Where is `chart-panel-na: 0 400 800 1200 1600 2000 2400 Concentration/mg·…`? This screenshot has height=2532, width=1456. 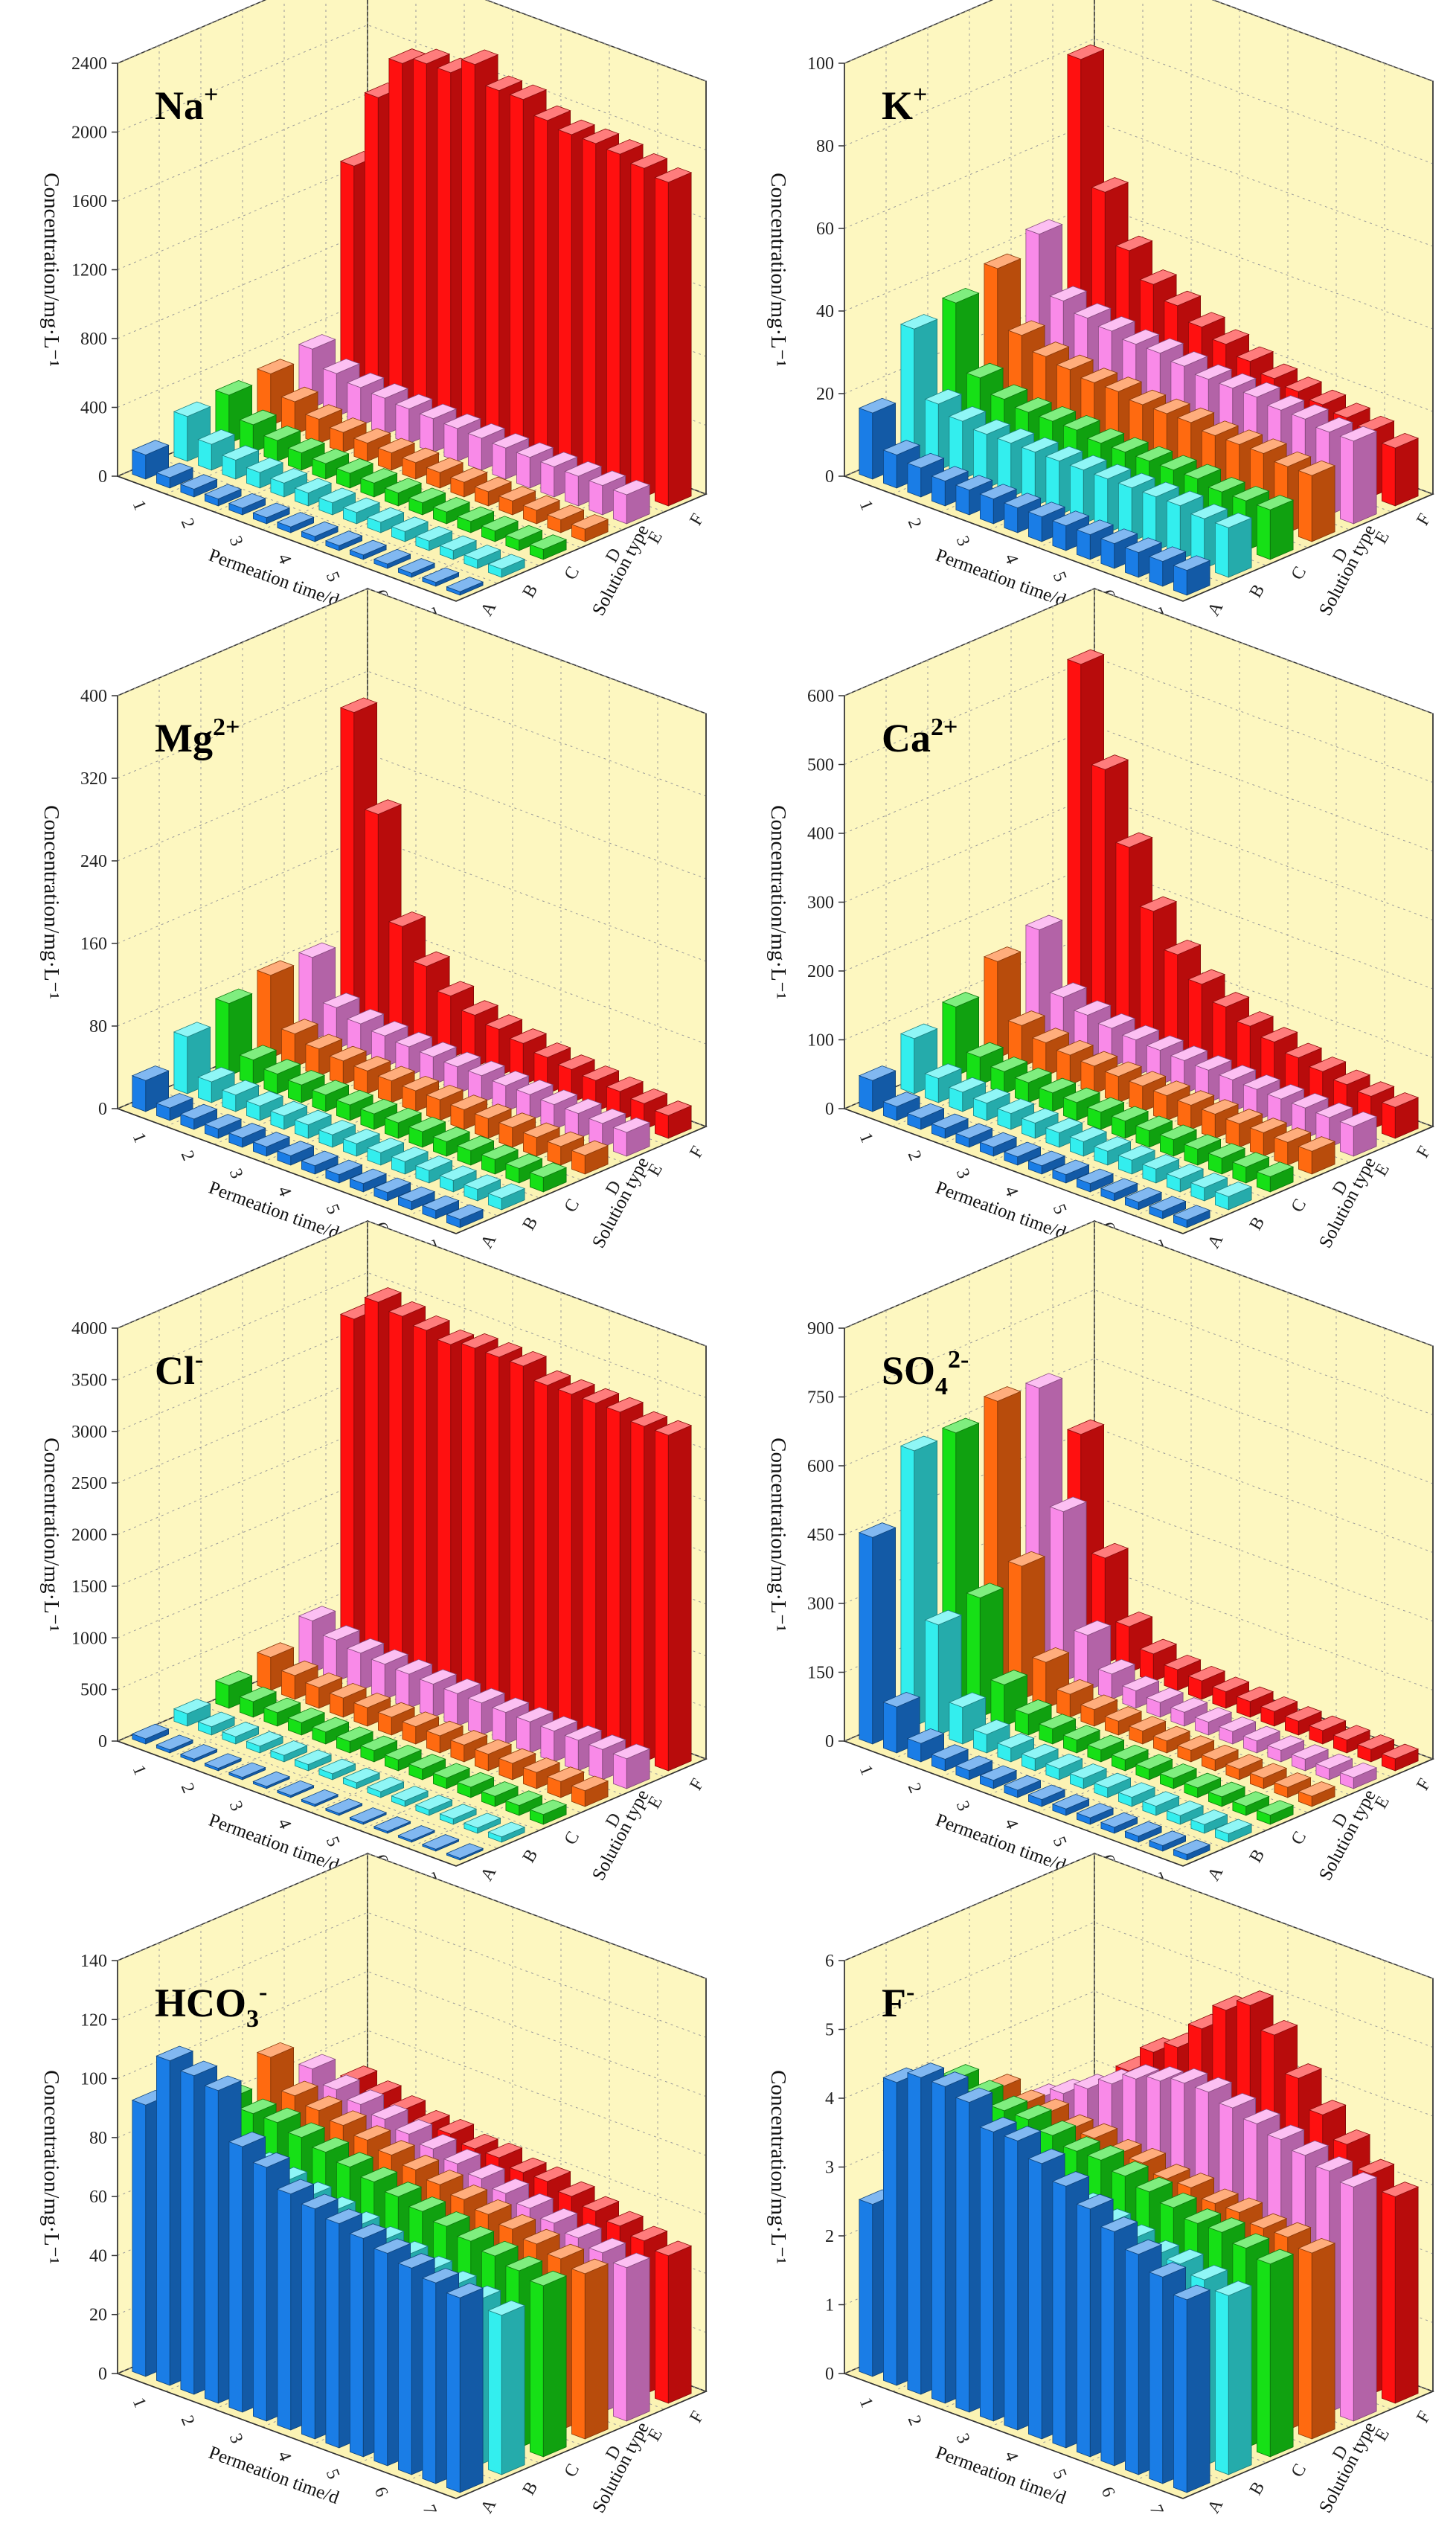 chart-panel-na: 0 400 800 1200 1600 2000 2400 Concentration/mg·… is located at coordinates (373, 310).